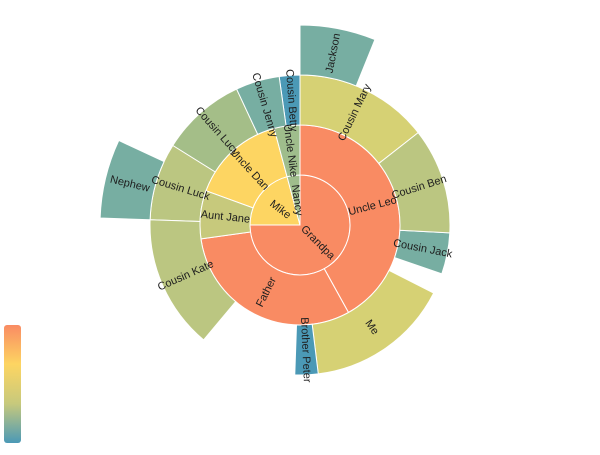 This screenshot has width=600, height=455. What do you see at coordinates (337, 55) in the screenshot?
I see `segment-jackson` at bounding box center [337, 55].